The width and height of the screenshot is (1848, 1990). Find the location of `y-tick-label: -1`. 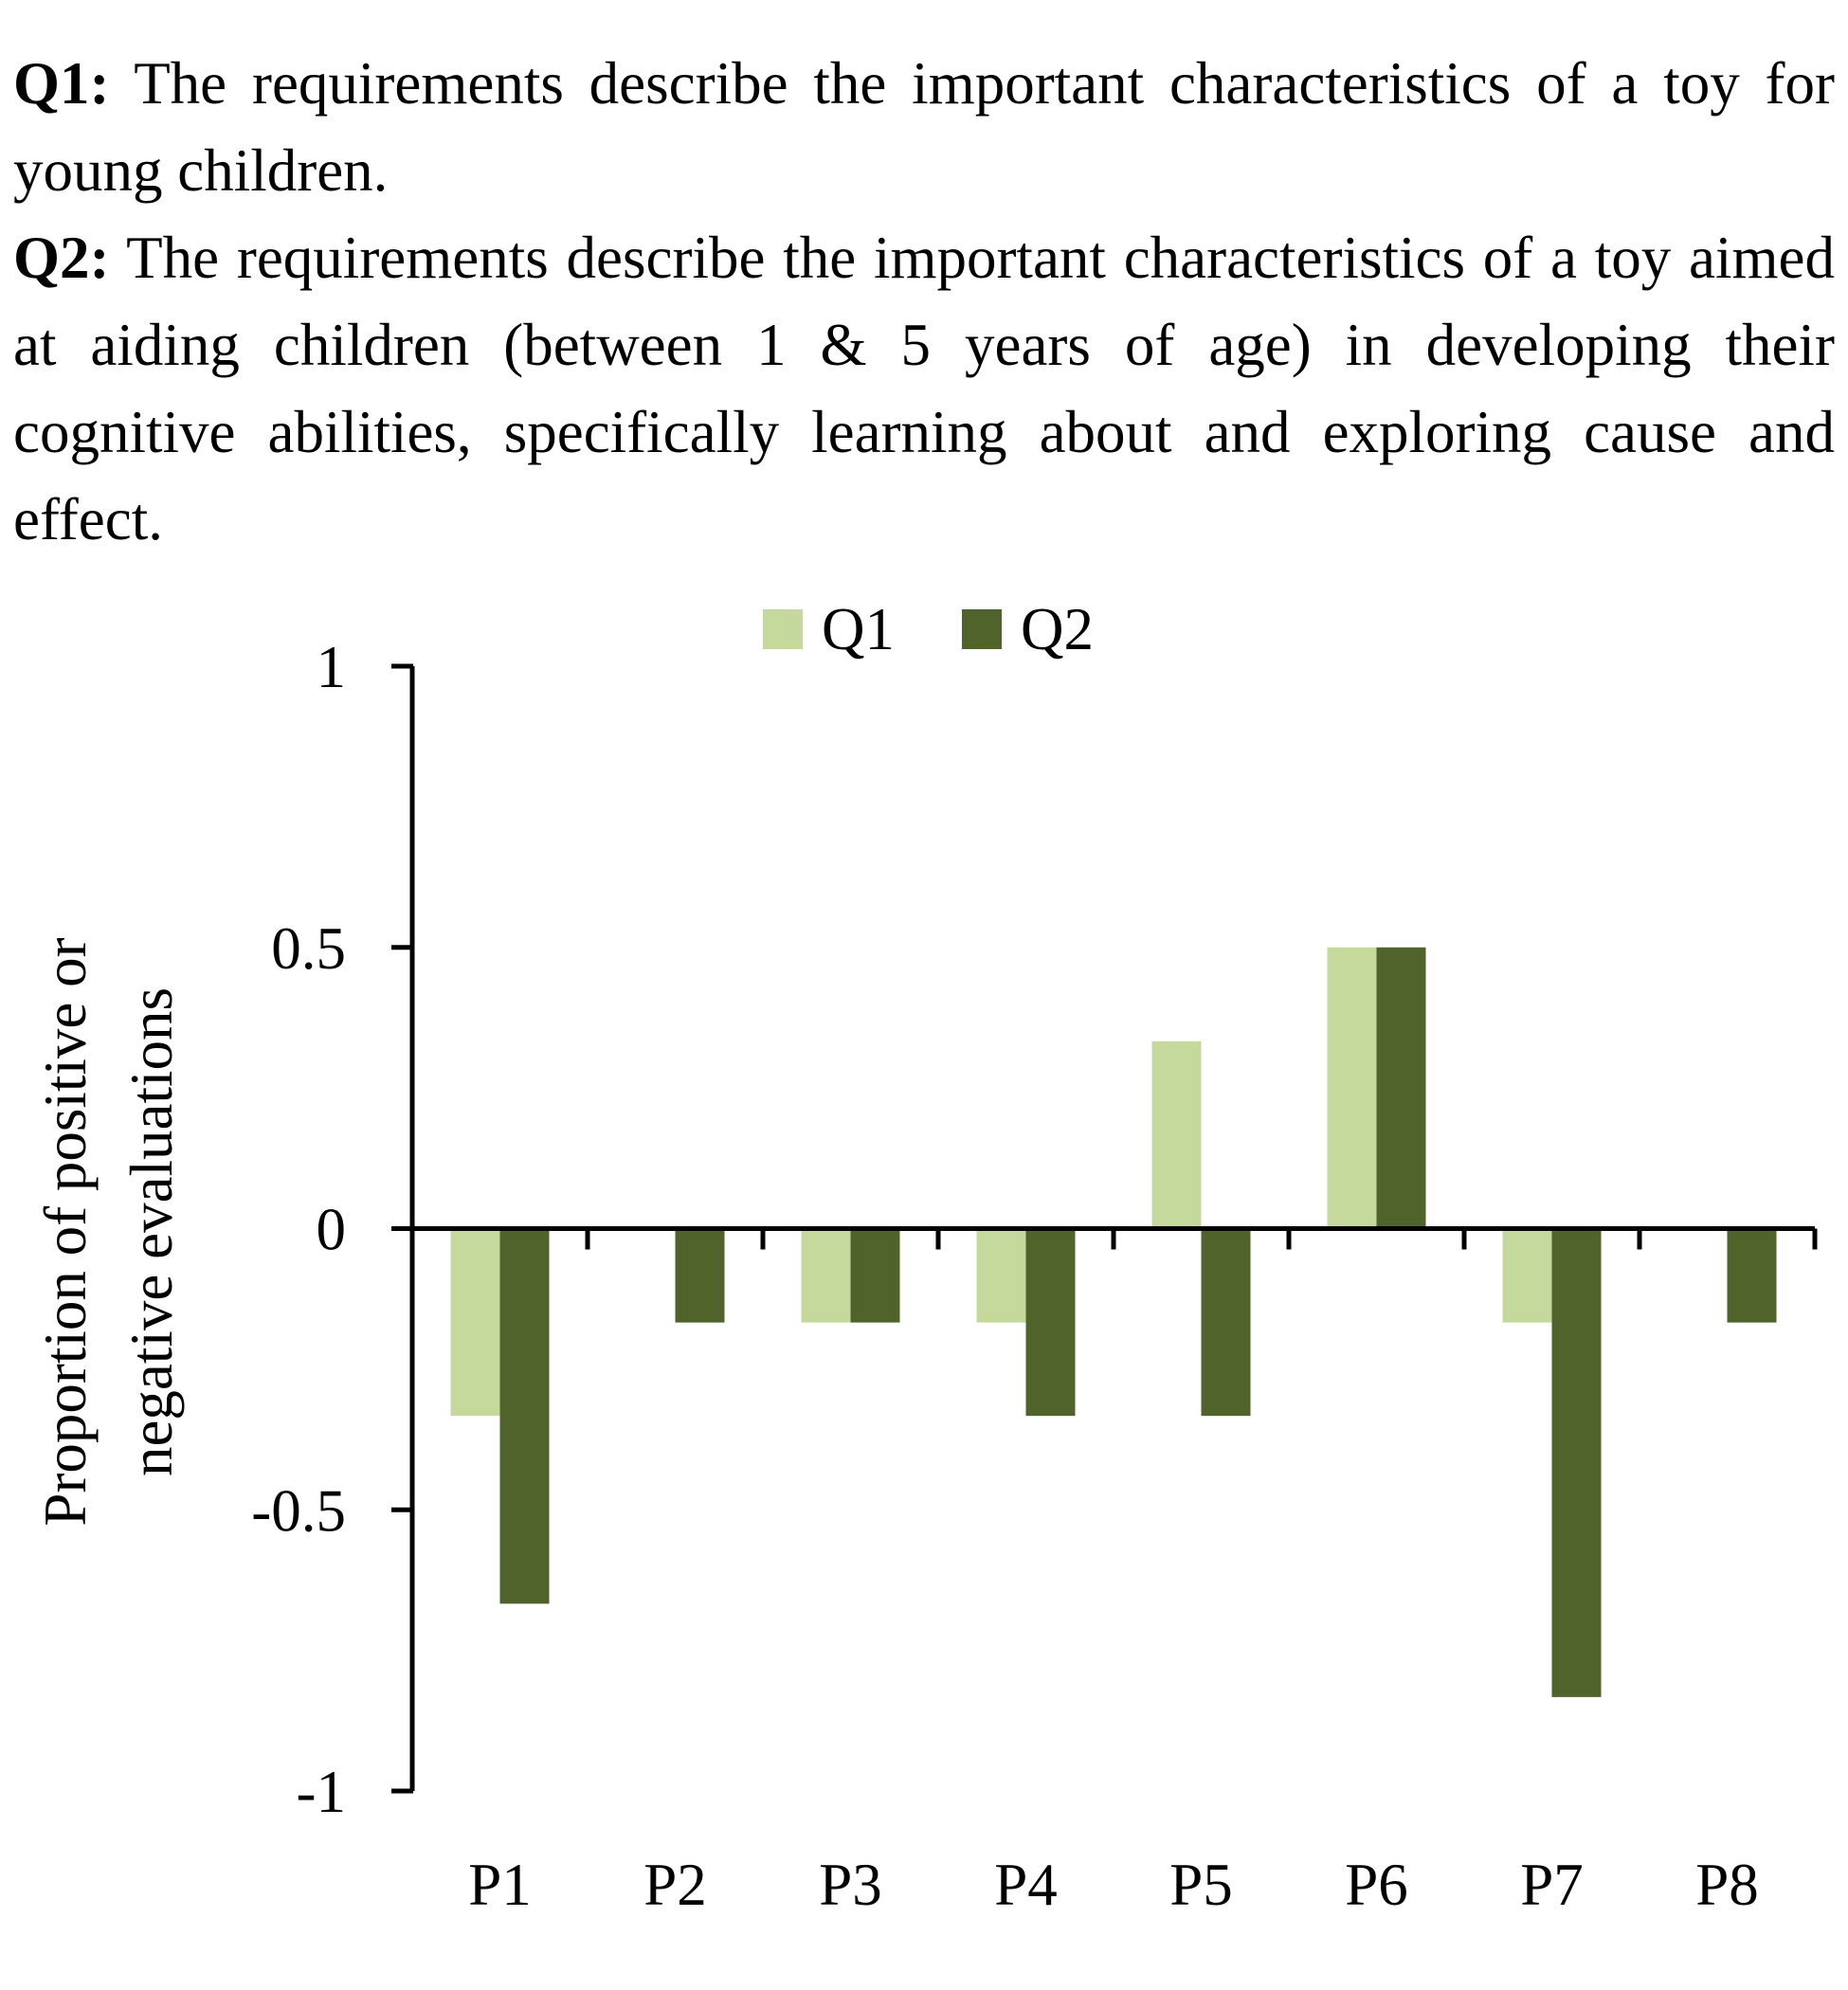

y-tick-label: -1 is located at coordinates (321, 1792).